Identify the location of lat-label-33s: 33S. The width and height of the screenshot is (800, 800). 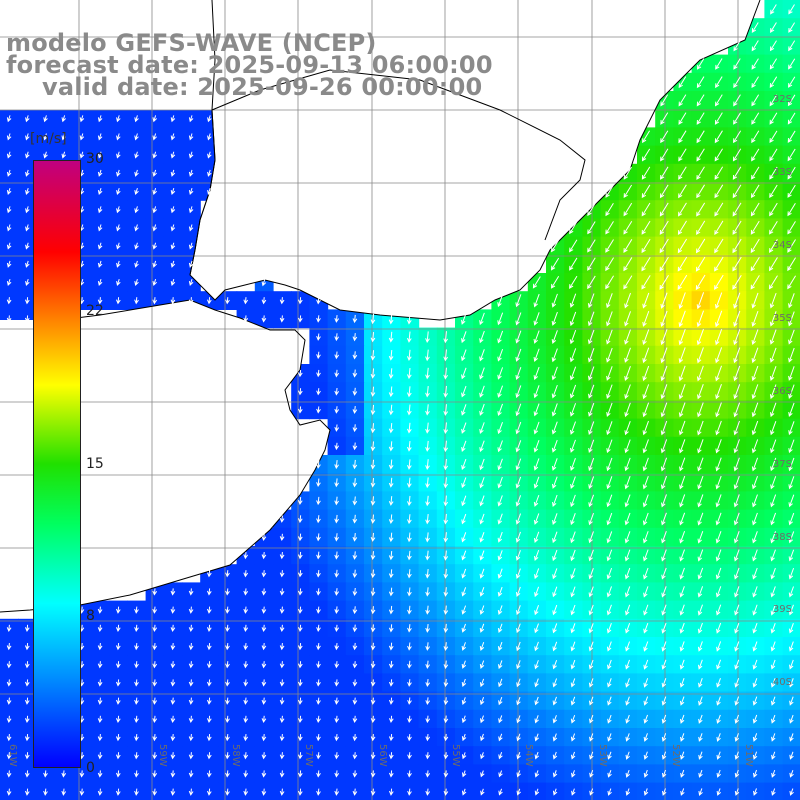
(782, 172).